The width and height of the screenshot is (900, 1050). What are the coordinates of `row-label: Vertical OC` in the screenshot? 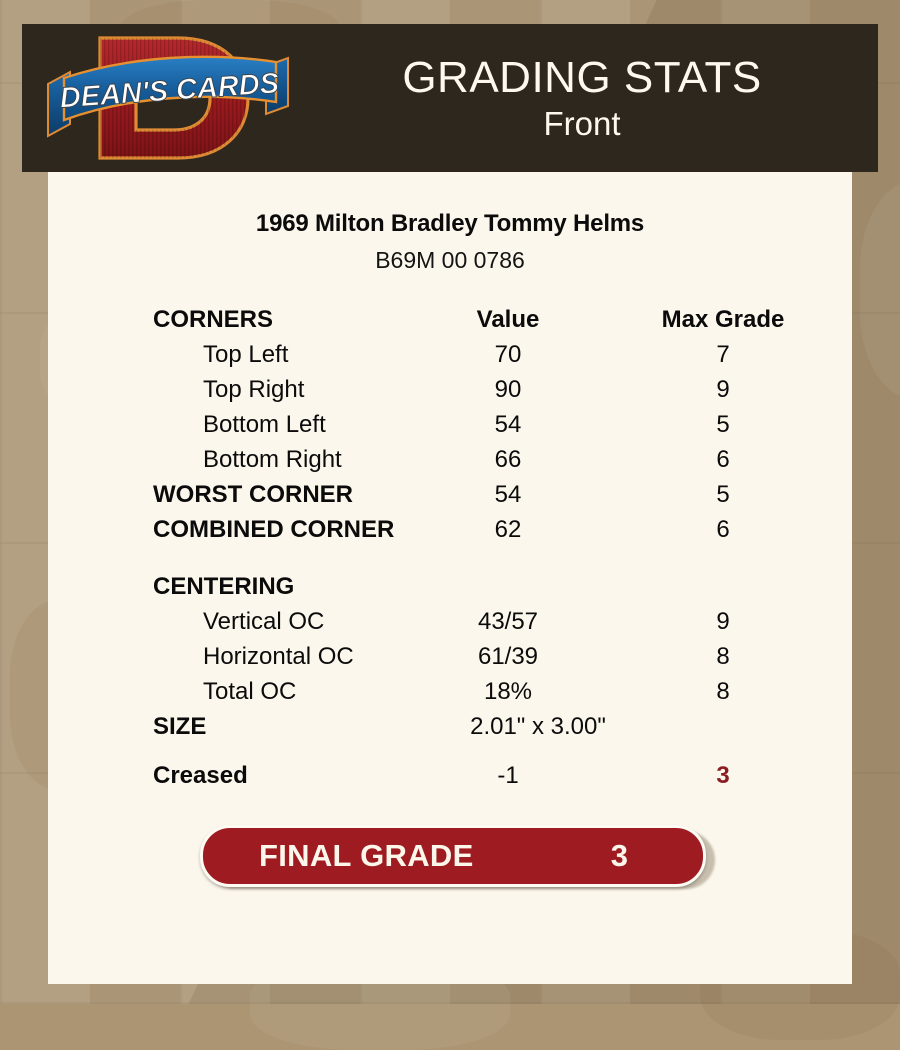 It's located at (264, 621).